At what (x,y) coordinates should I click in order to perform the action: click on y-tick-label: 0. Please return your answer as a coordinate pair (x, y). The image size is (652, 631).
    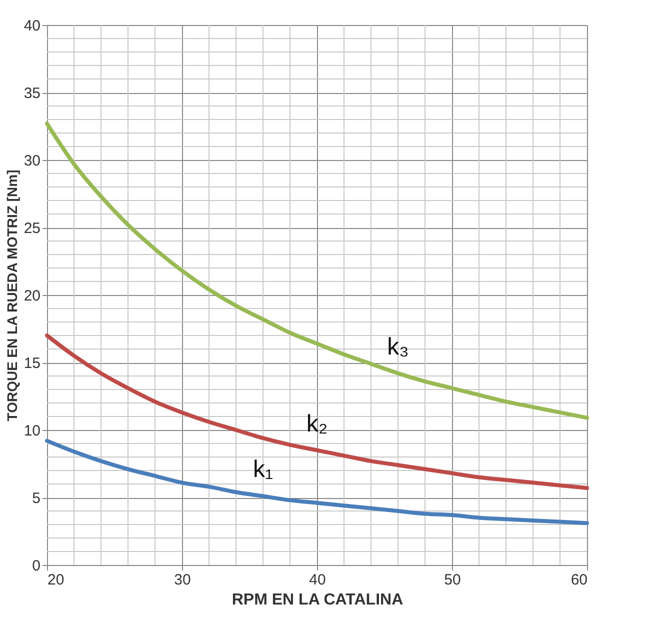
    Looking at the image, I should click on (36, 566).